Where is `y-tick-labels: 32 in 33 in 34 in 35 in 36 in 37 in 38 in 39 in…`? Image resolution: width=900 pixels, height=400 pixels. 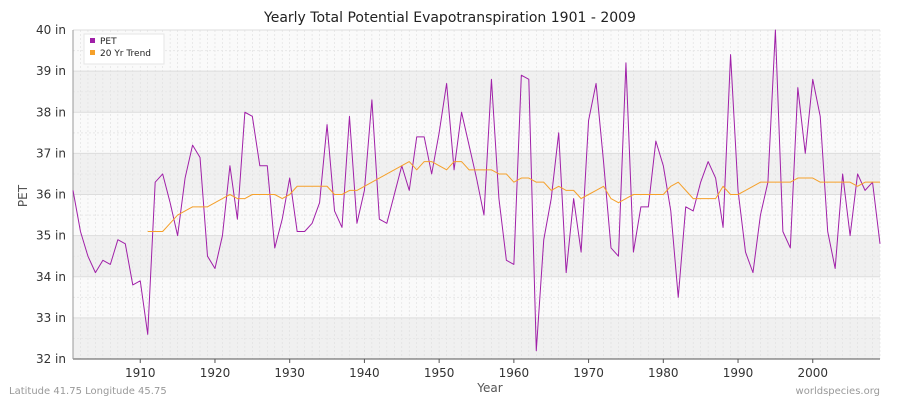
y-tick-labels: 32 in 33 in 34 in 35 in 36 in 37 in 38 in 39 in… is located at coordinates (51, 194).